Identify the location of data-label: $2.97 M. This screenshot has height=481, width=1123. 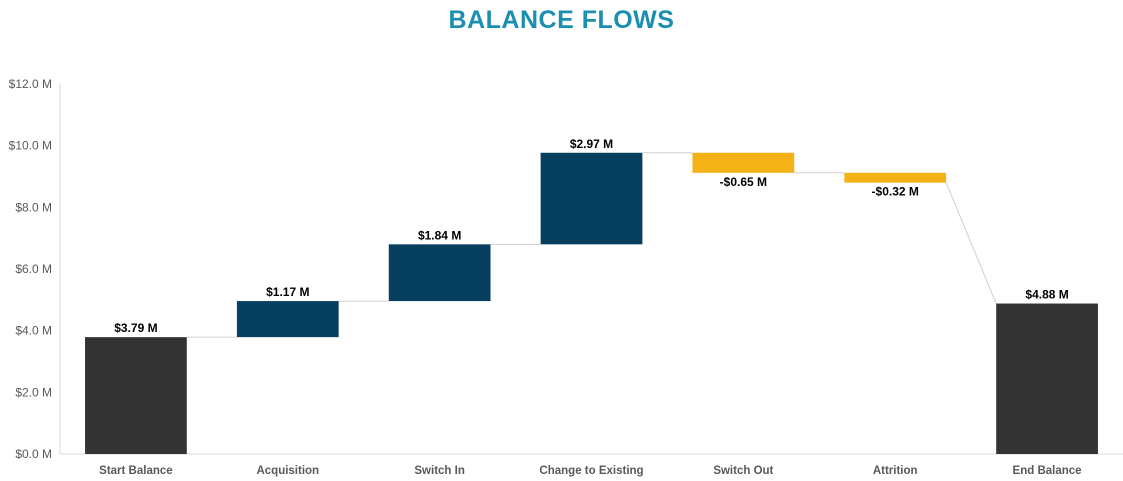
(591, 144).